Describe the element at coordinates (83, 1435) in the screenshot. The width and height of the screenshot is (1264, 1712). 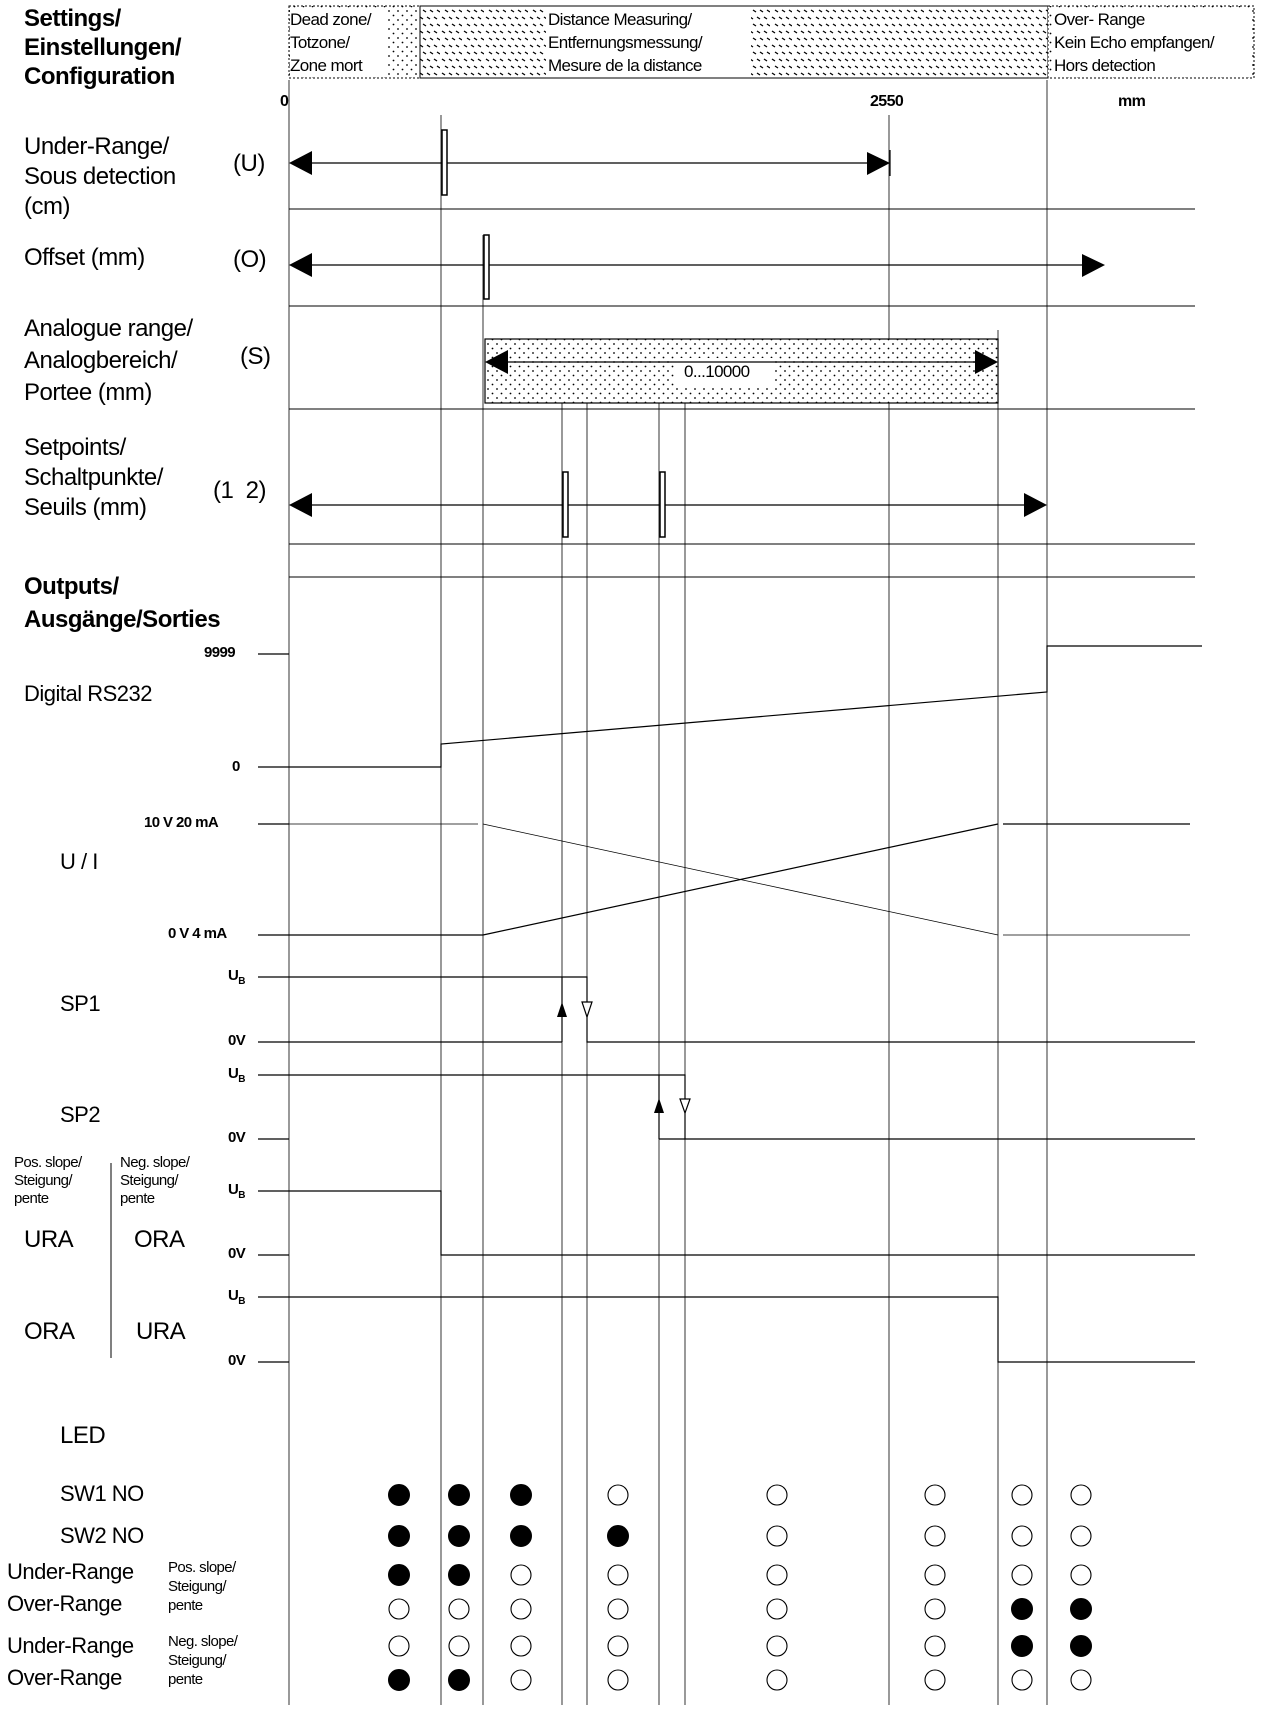
I see `led-title: LED` at that location.